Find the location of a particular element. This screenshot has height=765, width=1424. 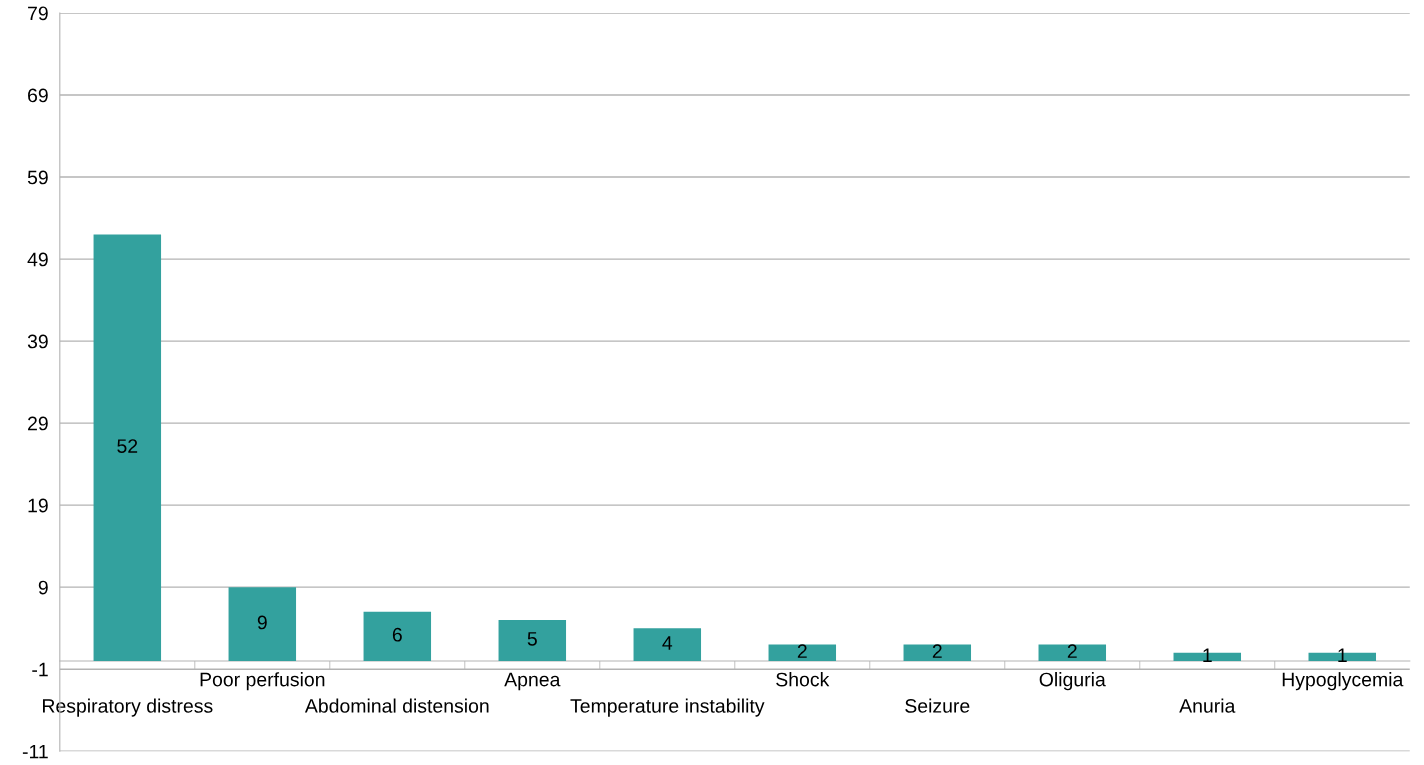

data-label: 9 is located at coordinates (262, 622).